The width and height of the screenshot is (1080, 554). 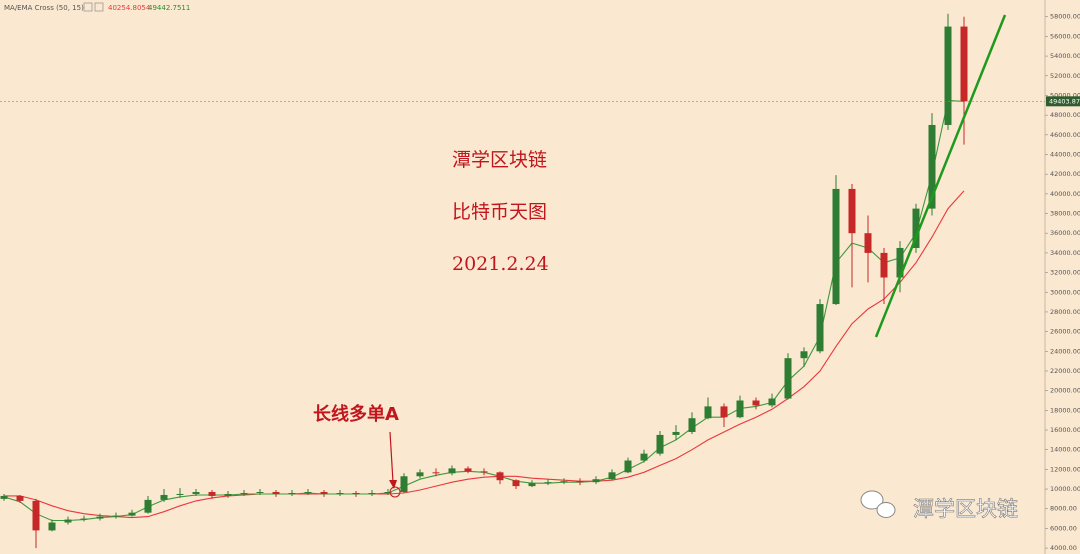 I want to click on y-tick-label: 10000.00, so click(x=1065, y=489).